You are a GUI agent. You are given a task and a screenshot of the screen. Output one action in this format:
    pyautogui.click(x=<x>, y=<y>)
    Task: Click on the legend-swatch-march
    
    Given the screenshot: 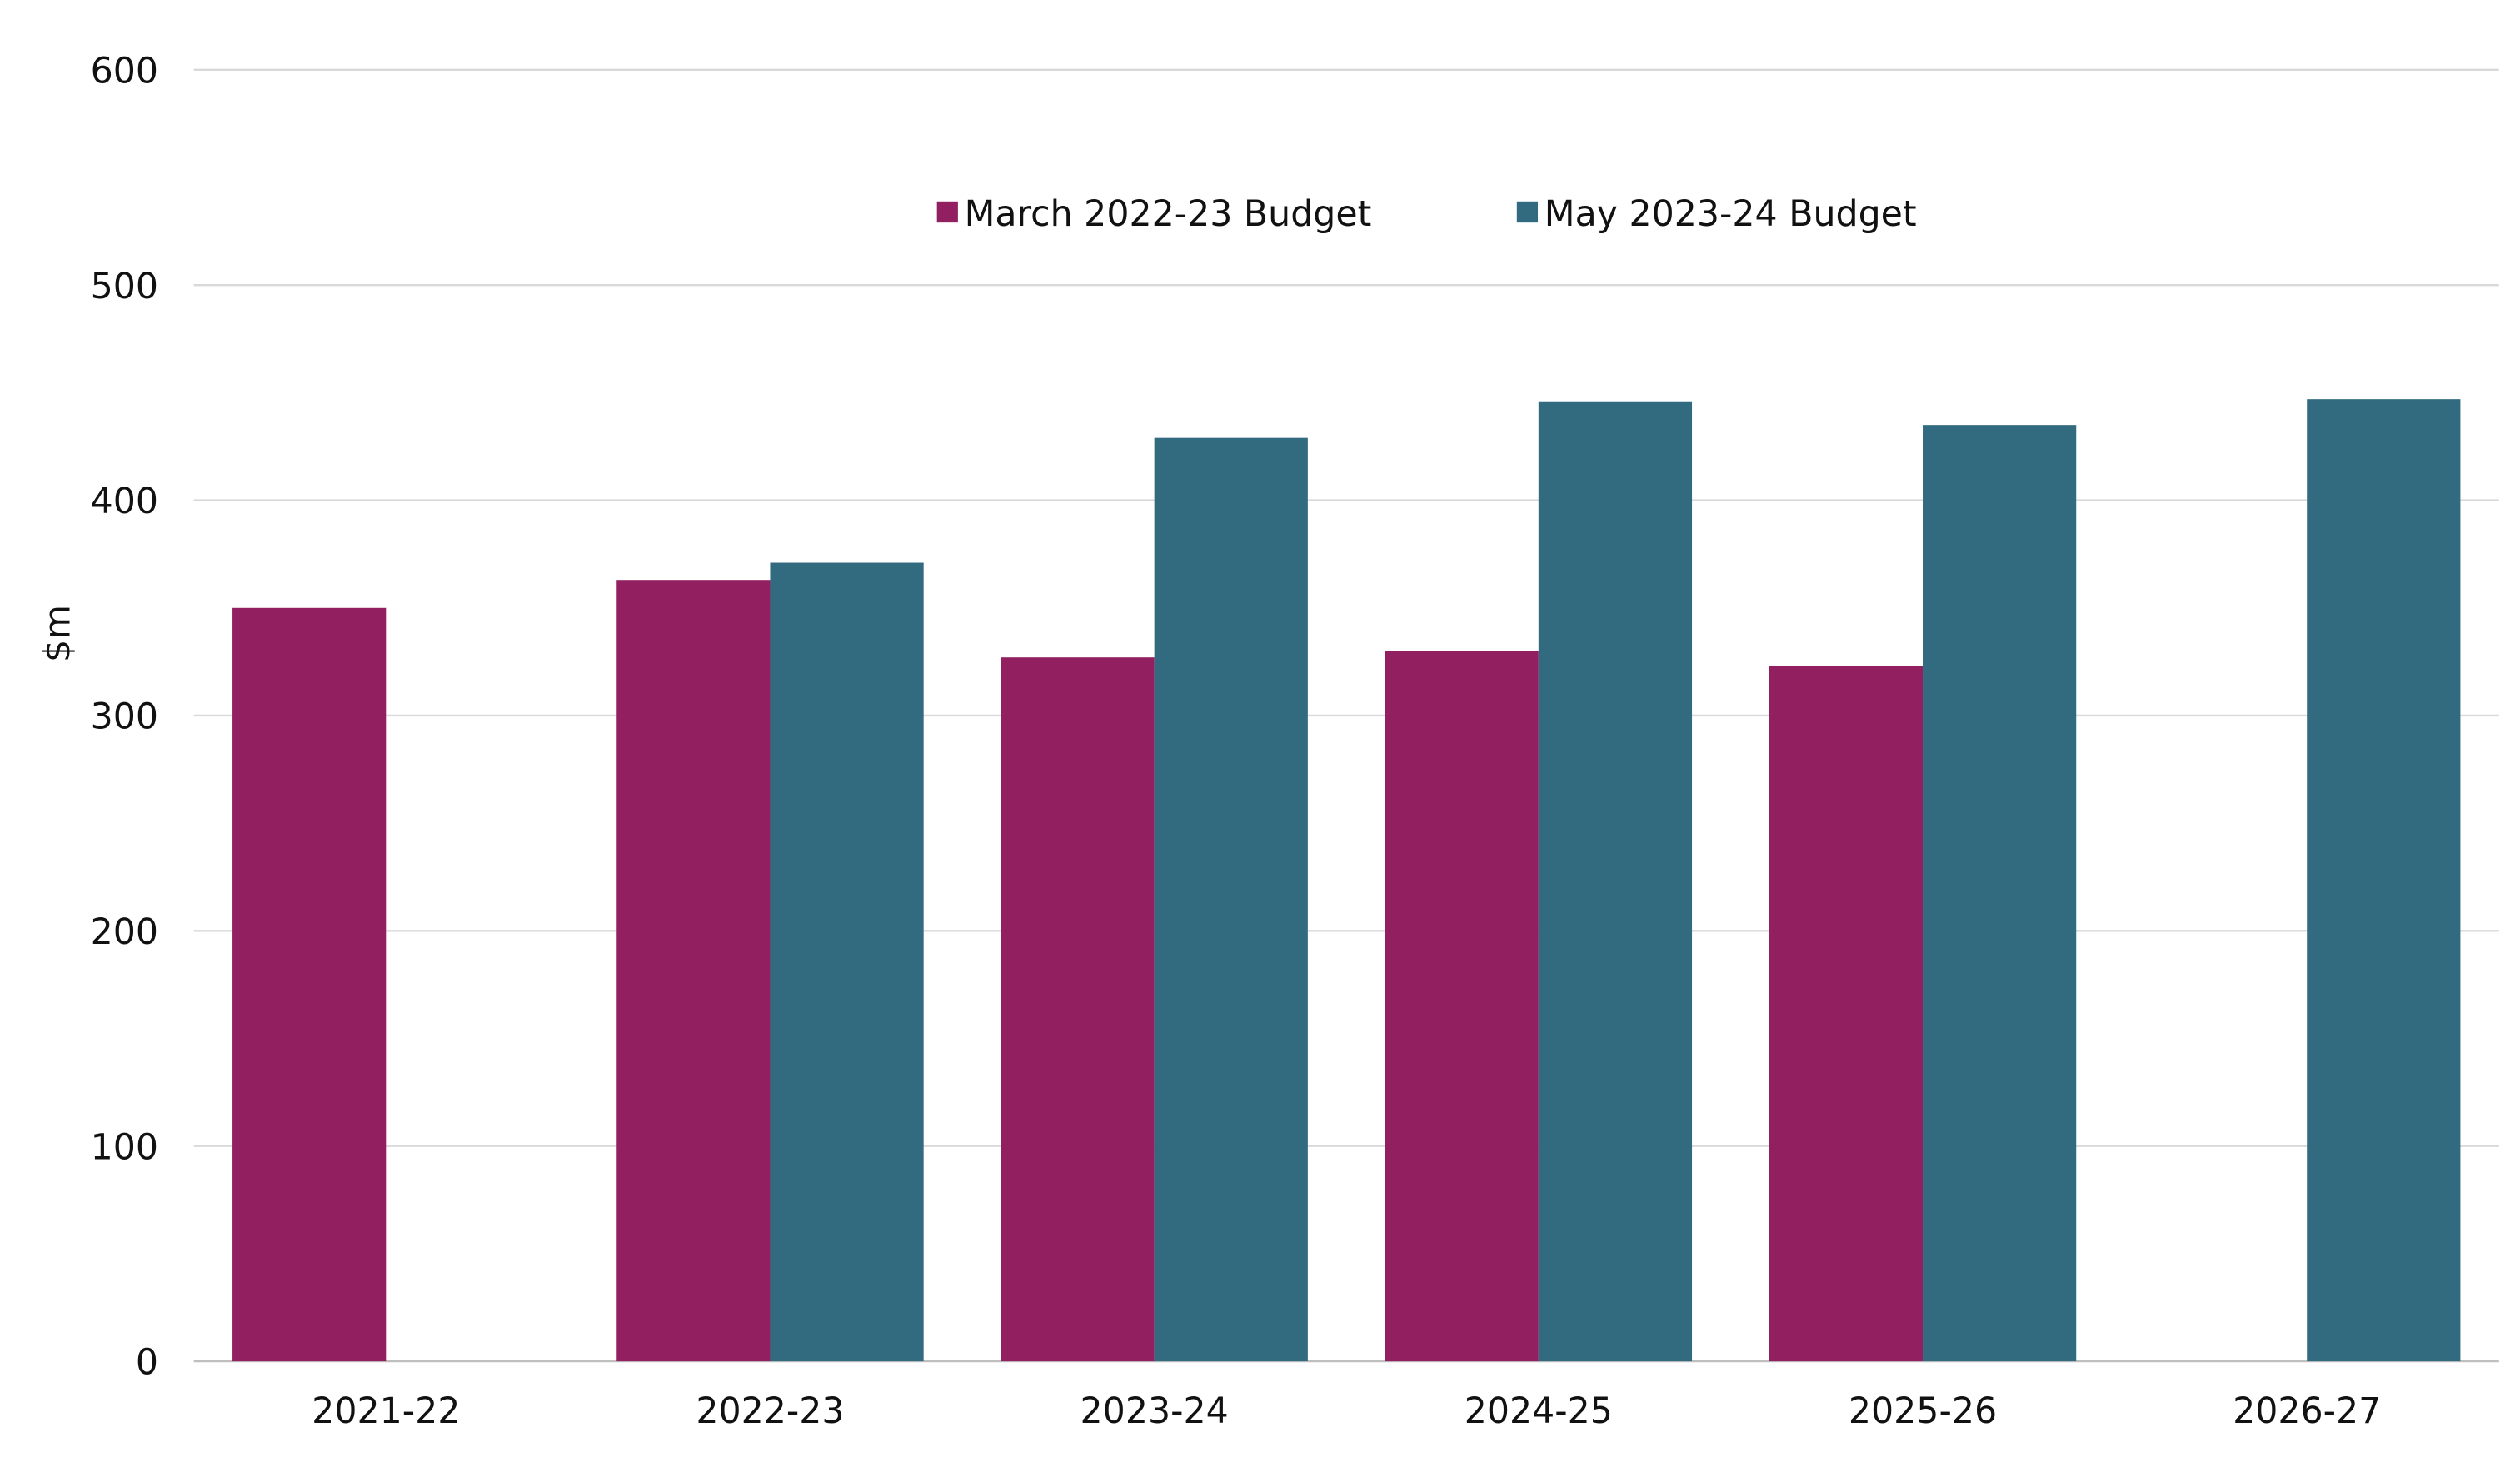 What is the action you would take?
    pyautogui.click(x=947, y=212)
    